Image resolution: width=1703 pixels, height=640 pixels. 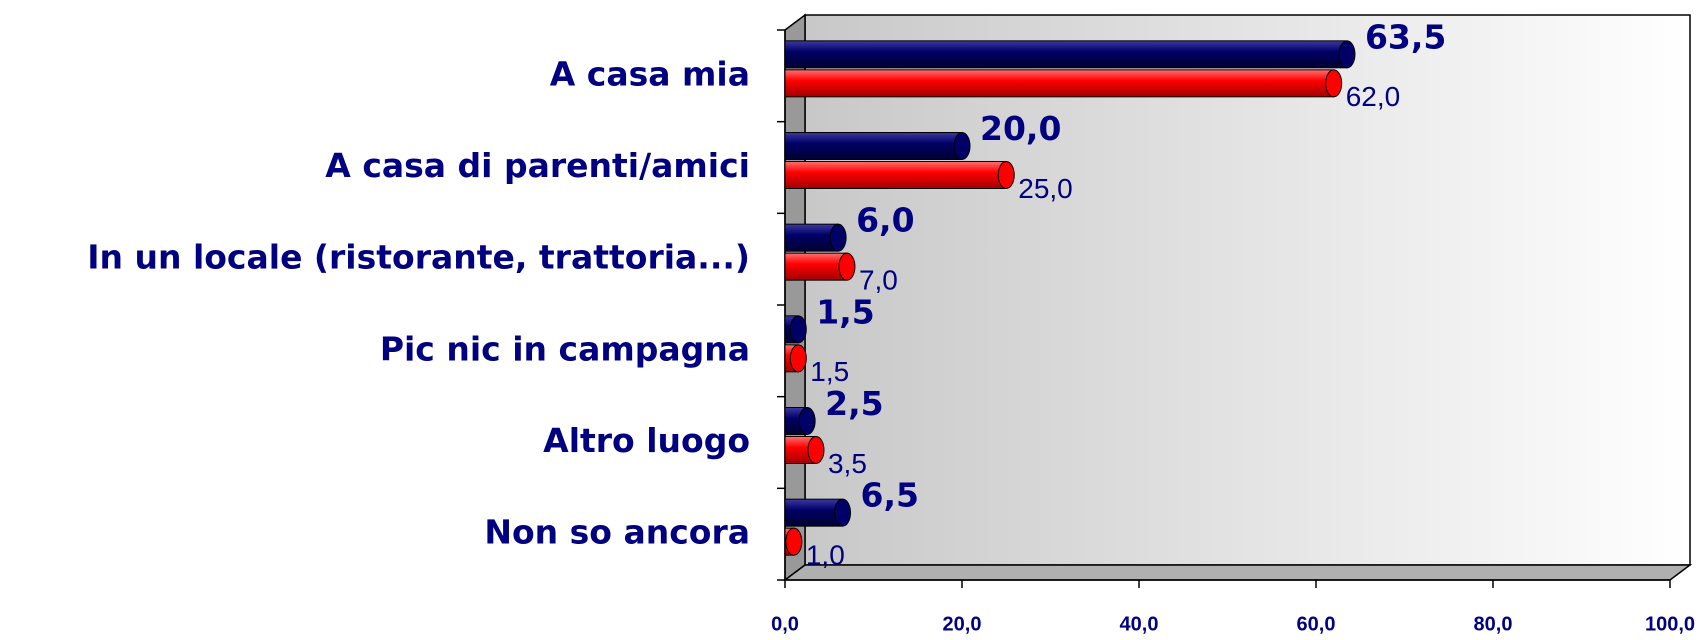 I want to click on category-label: Altro luogo, so click(x=646, y=440).